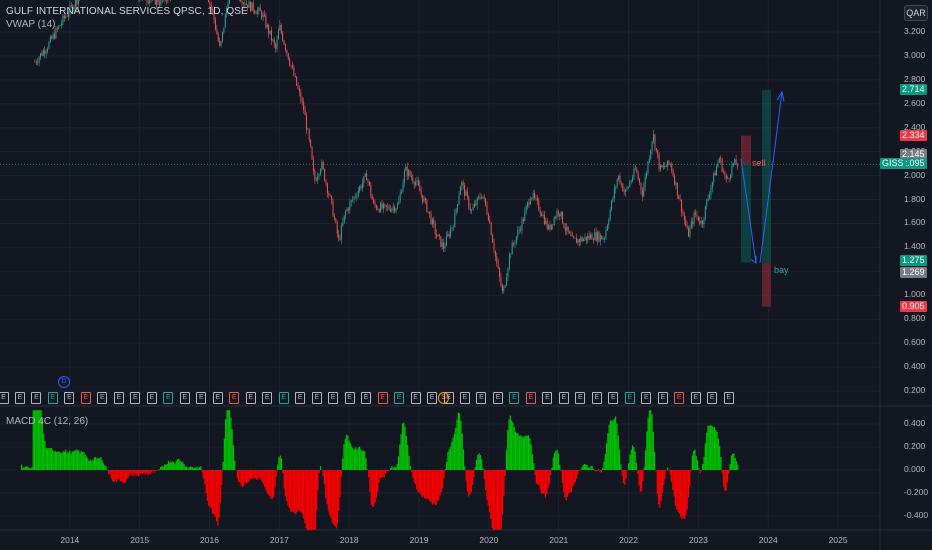 This screenshot has width=932, height=550. I want to click on split-event-icon: S, so click(443, 398).